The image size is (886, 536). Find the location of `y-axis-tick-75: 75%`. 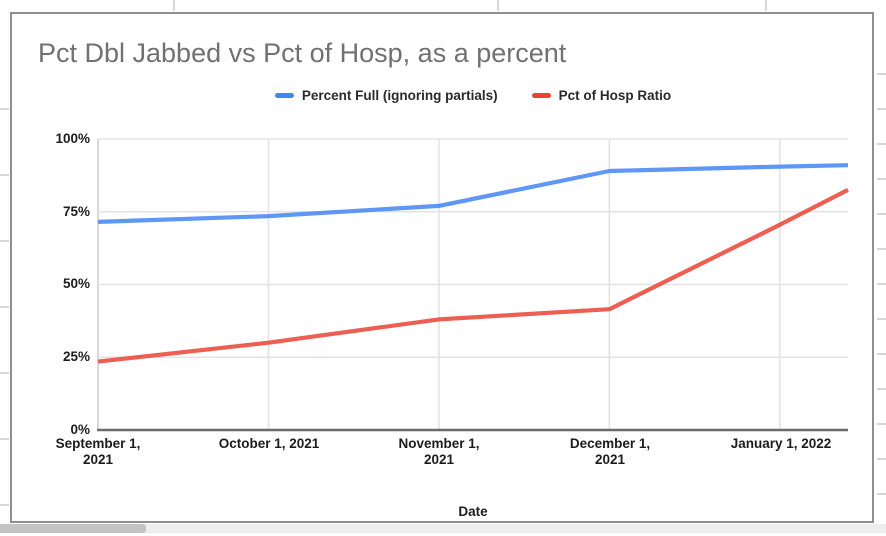

y-axis-tick-75: 75% is located at coordinates (76, 211).